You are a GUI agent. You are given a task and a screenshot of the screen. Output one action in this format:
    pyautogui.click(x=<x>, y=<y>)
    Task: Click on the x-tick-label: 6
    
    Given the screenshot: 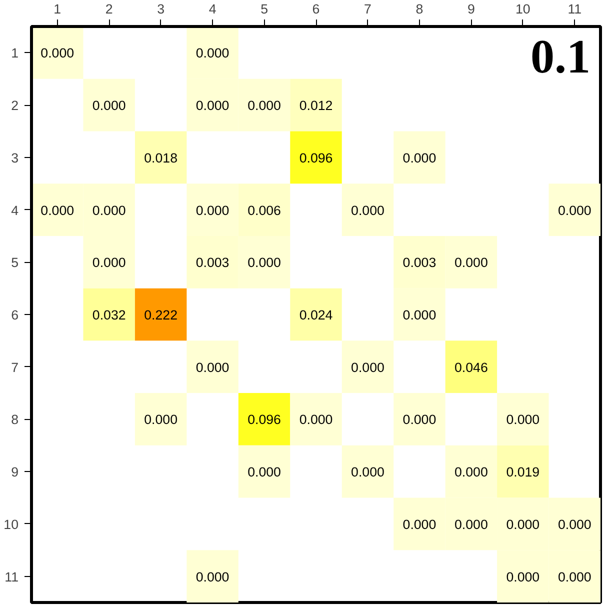 What is the action you would take?
    pyautogui.click(x=316, y=9)
    